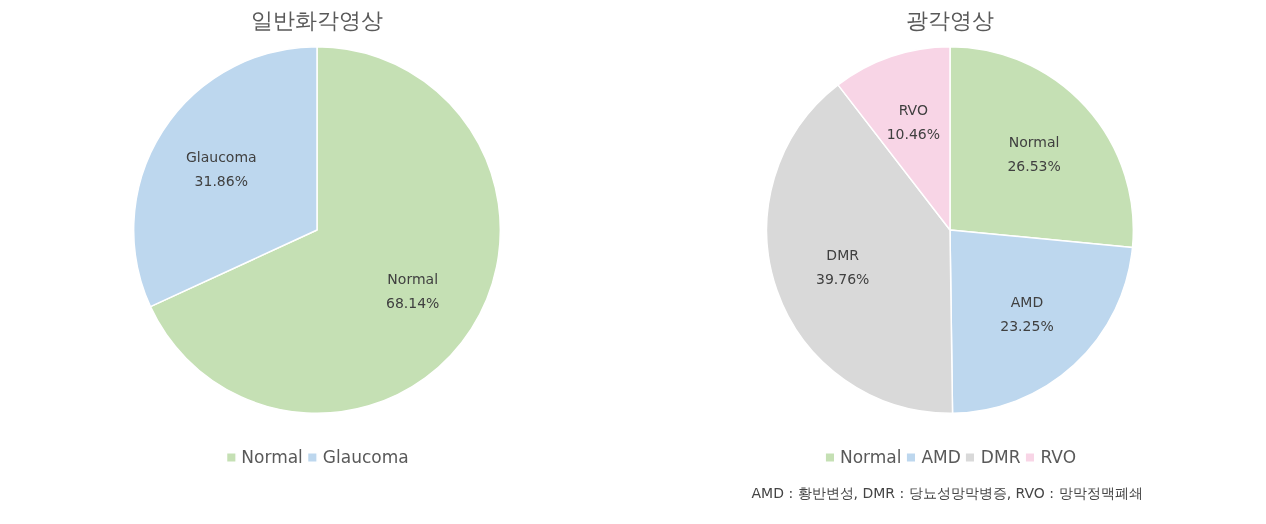 The height and width of the screenshot is (524, 1266). I want to click on data-label: 39.76%, so click(842, 279).